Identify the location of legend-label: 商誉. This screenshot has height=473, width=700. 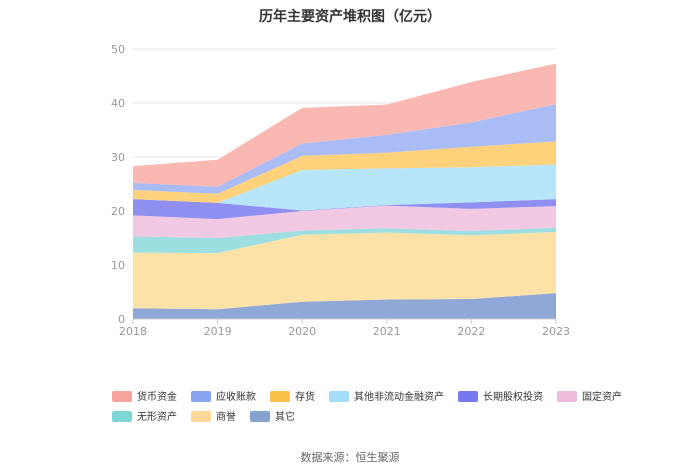
(226, 416).